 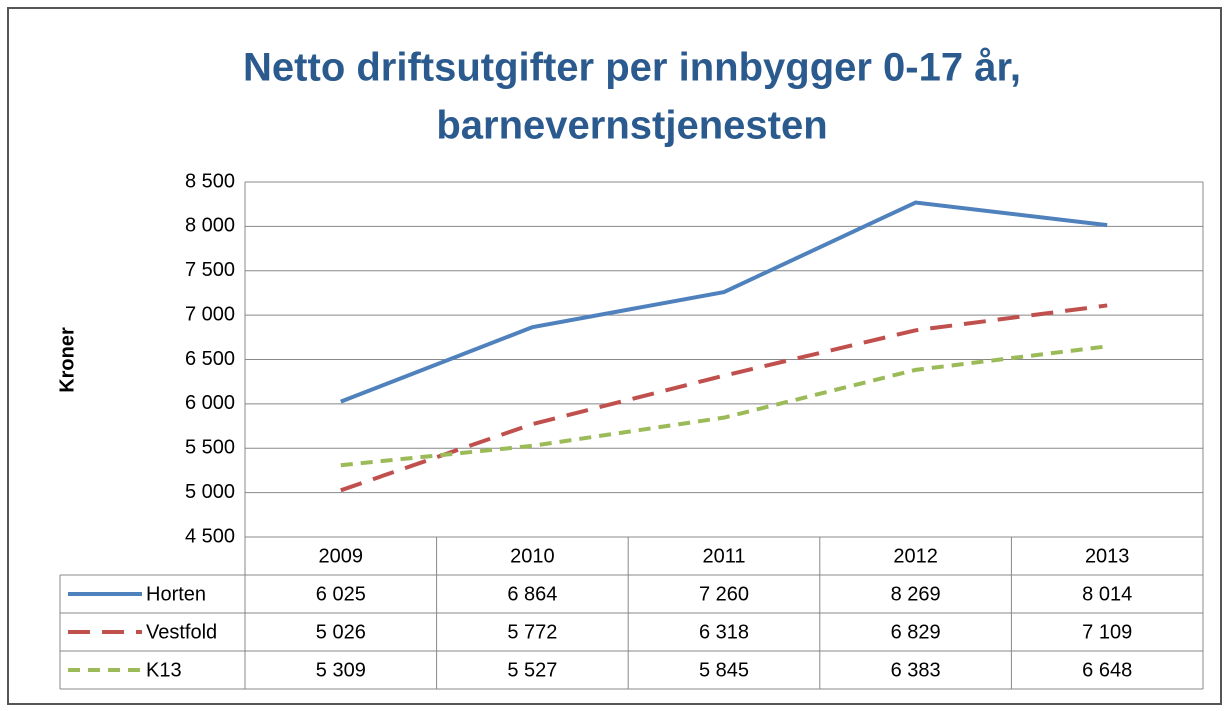 What do you see at coordinates (210, 536) in the screenshot?
I see `y-tick-label: 4 500` at bounding box center [210, 536].